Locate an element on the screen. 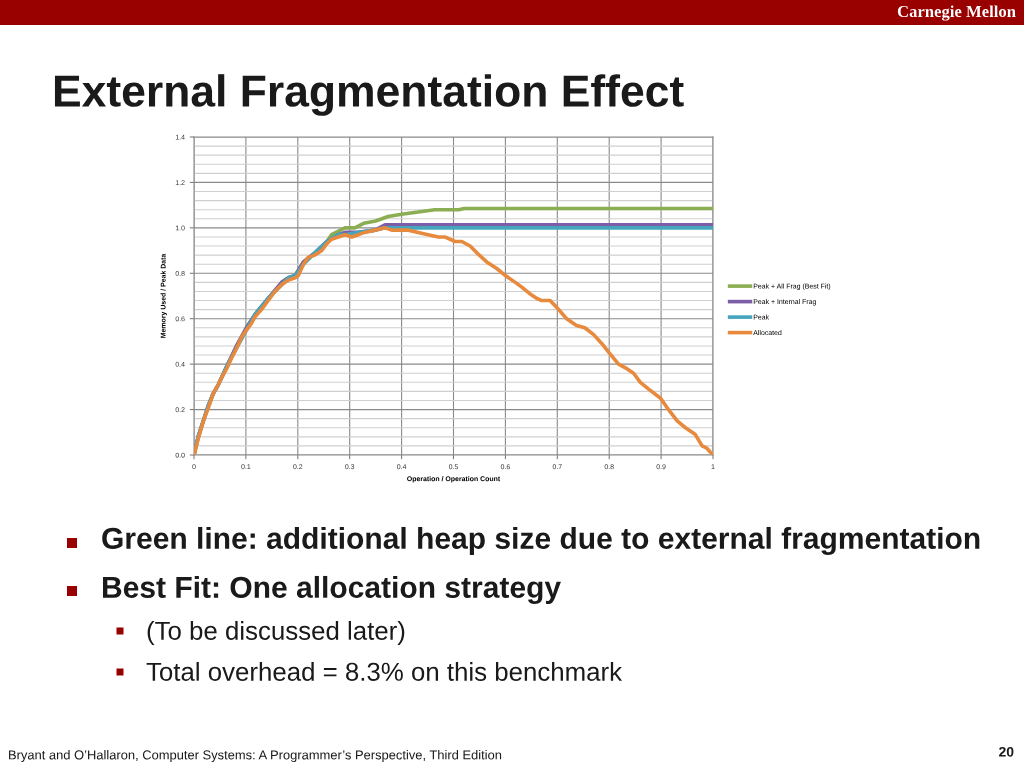 This screenshot has width=1024, height=768. text: Green line: additional heap size due to external fragmentation is located at coordinates (541, 541).